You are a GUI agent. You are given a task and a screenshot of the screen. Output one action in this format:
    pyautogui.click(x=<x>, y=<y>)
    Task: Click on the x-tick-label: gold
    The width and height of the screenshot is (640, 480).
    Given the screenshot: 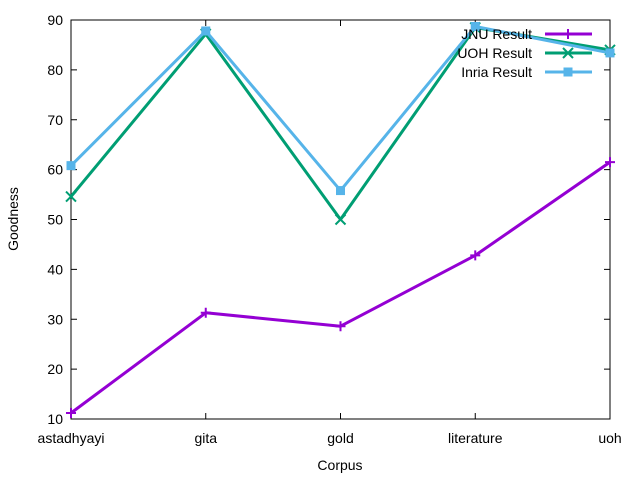 What is the action you would take?
    pyautogui.click(x=340, y=438)
    